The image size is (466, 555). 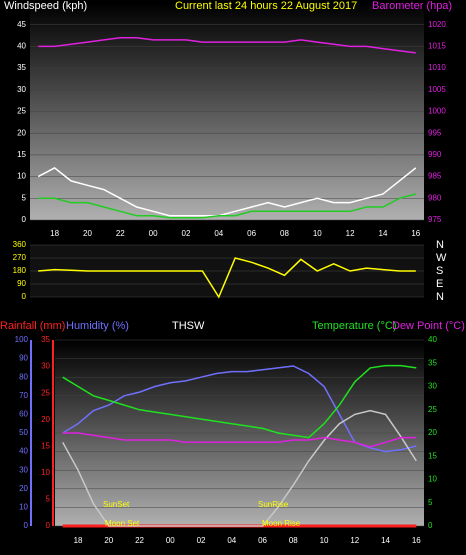 I want to click on chart-title: Current last 24 hours 22 August 2017, so click(x=266, y=6).